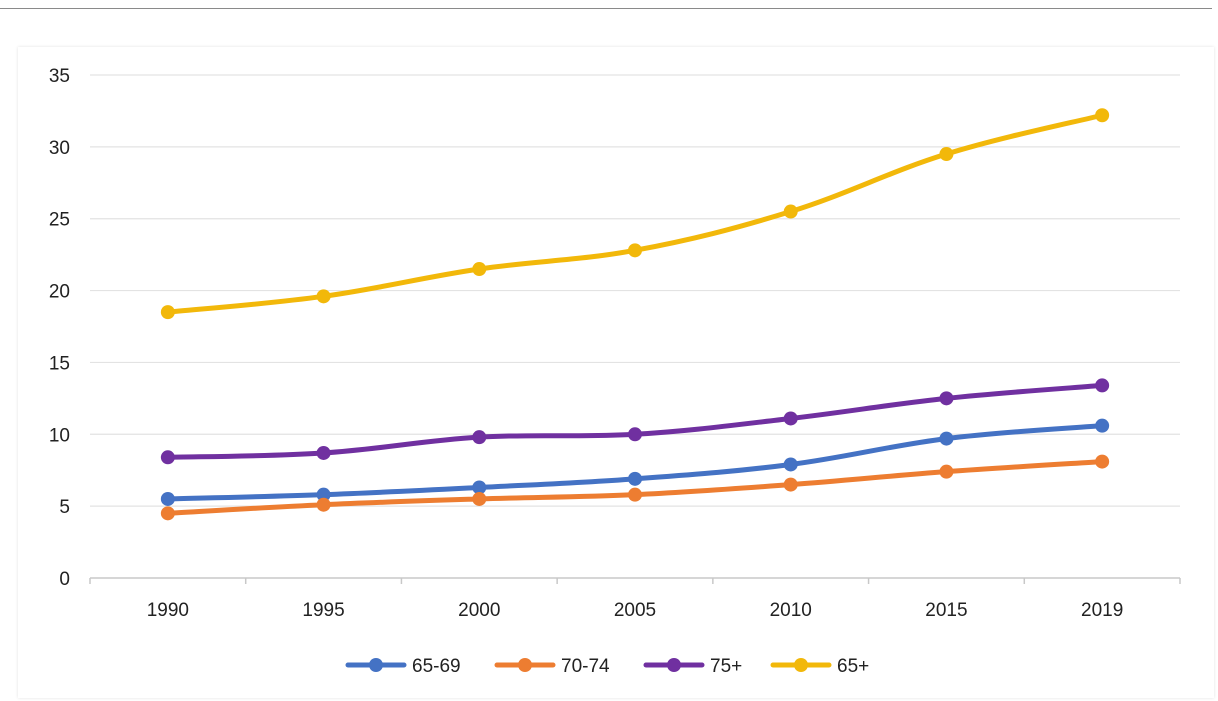  Describe the element at coordinates (479, 610) in the screenshot. I see `x-tick-label: 2000` at that location.